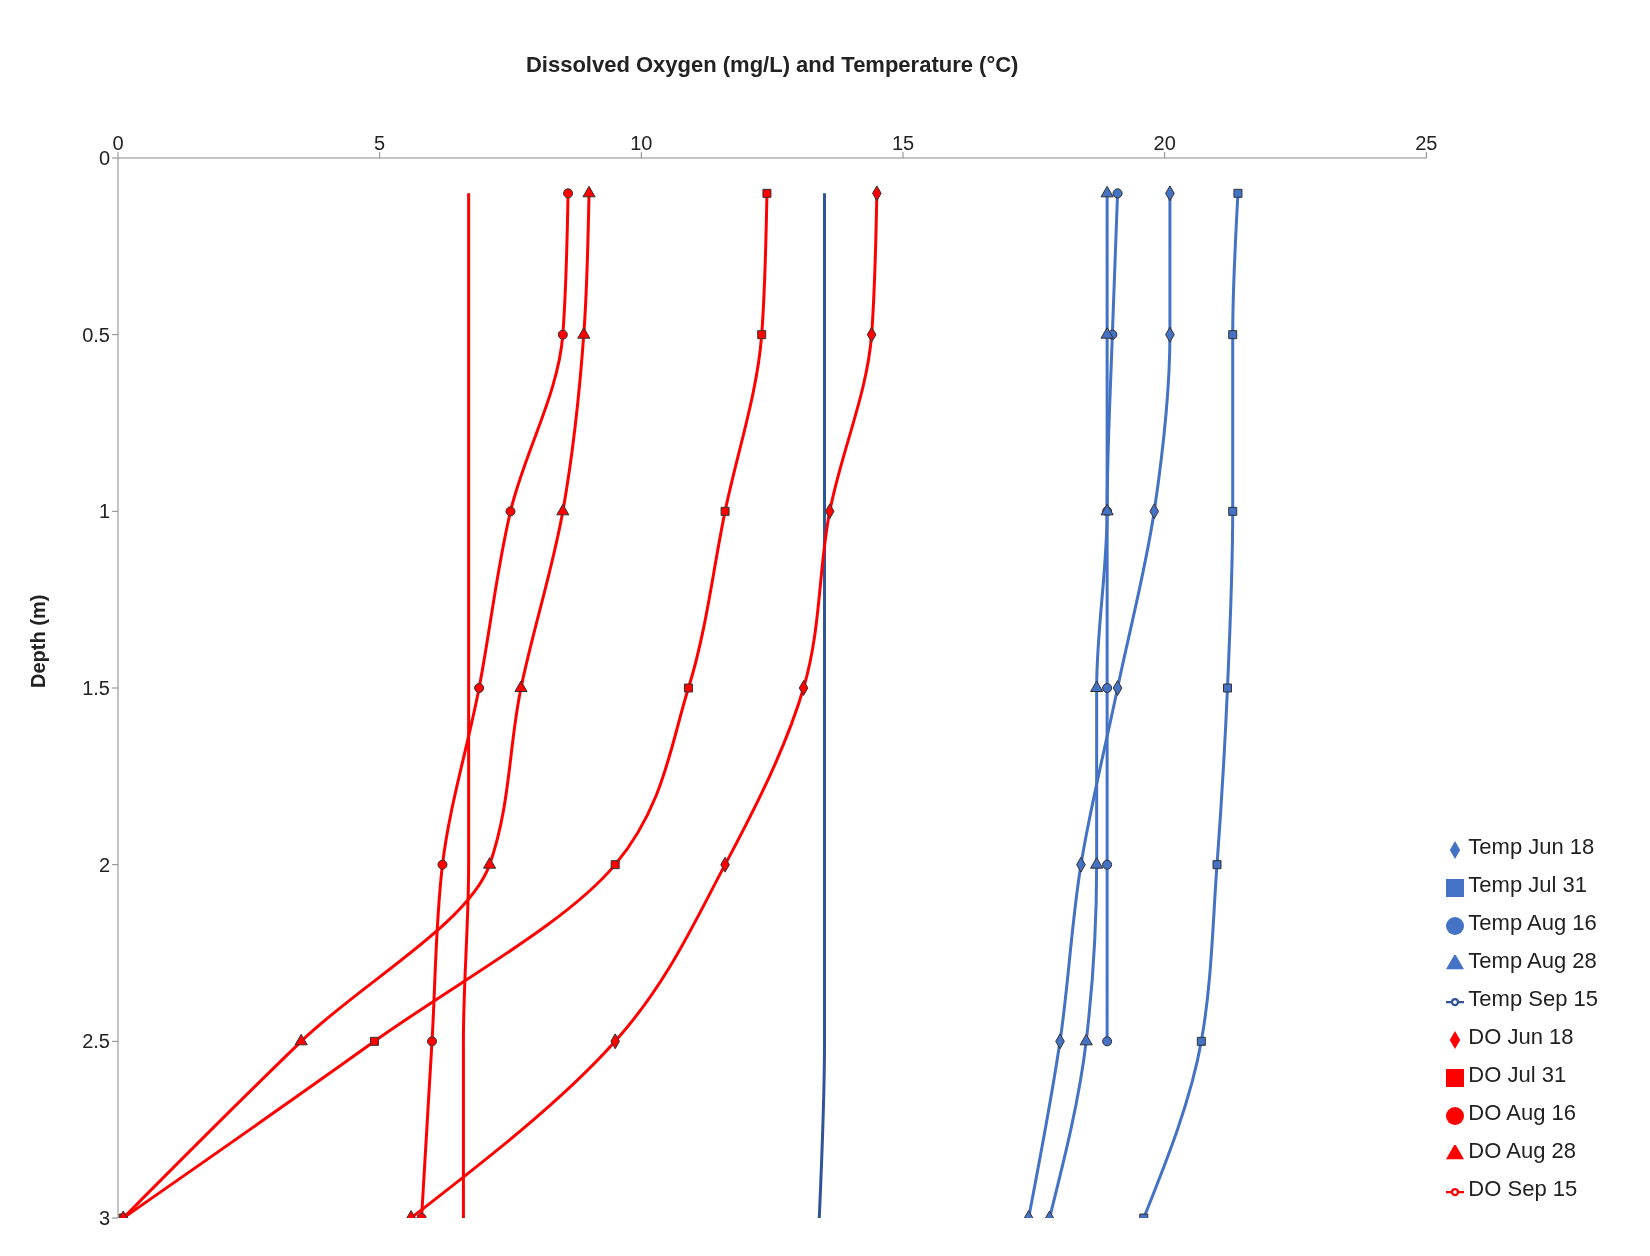 This screenshot has height=1256, width=1650. I want to click on legend-label: Temp Aug 28, so click(1532, 960).